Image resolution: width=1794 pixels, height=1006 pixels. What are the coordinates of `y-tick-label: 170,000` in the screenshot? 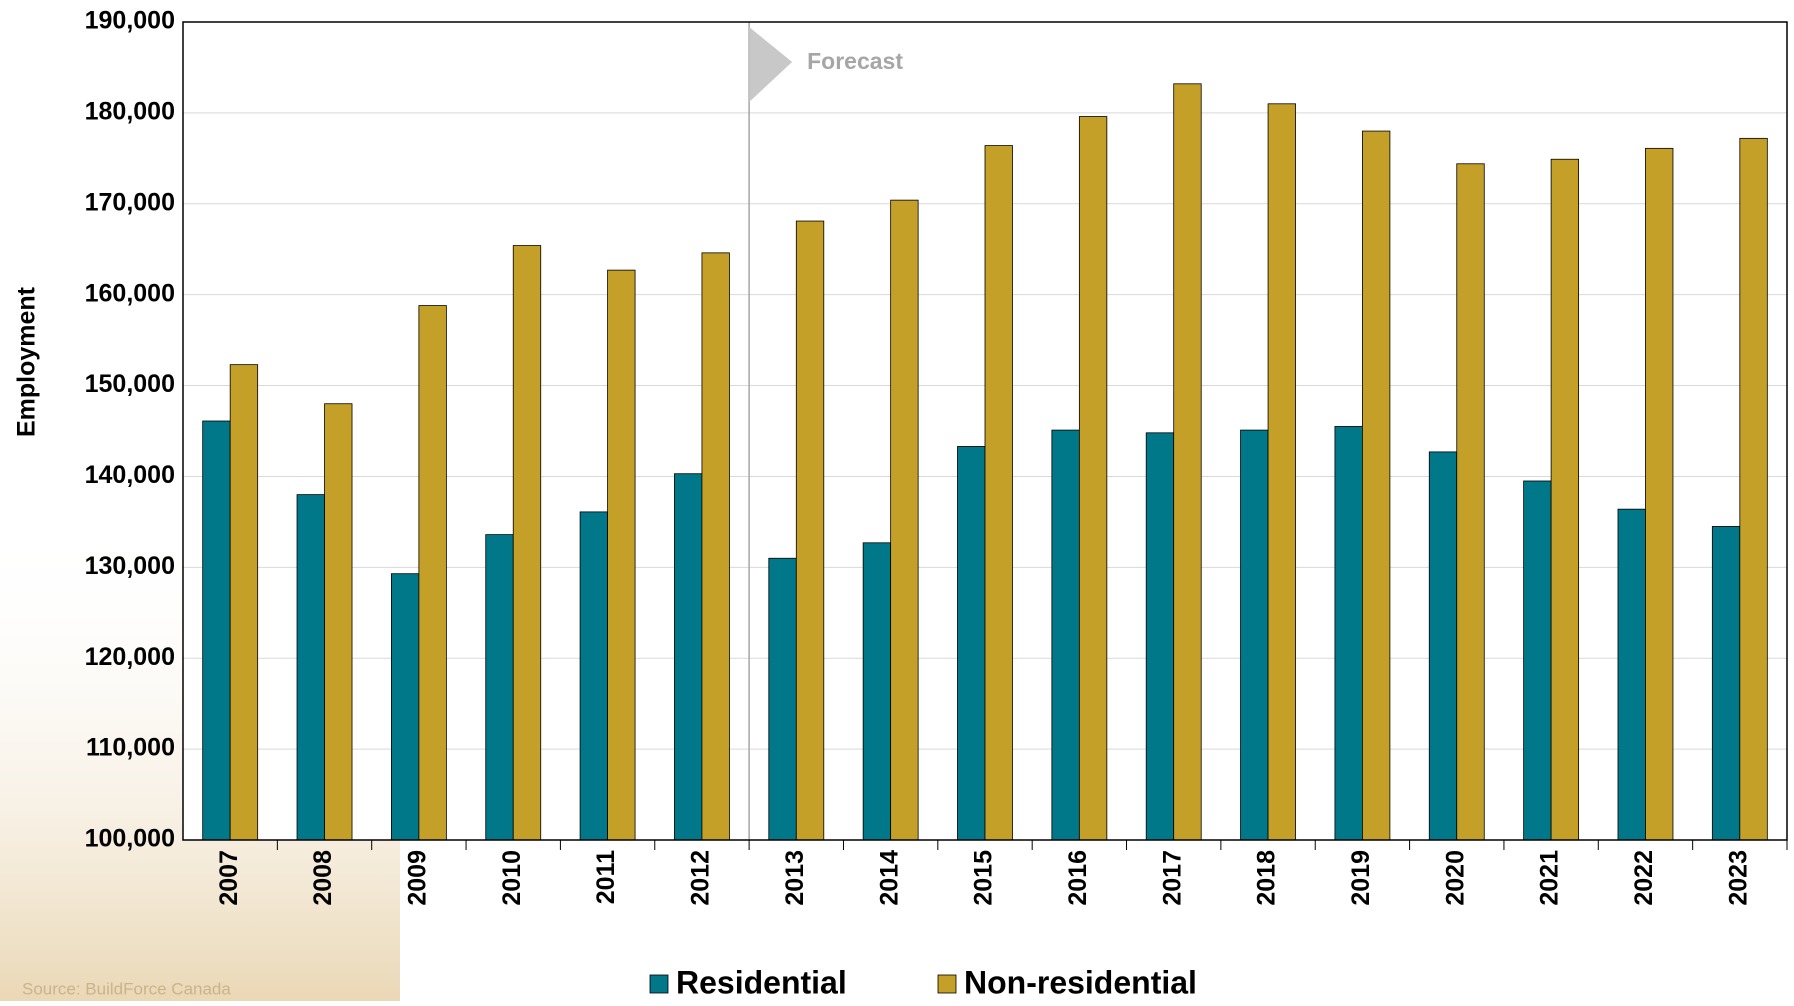 It's located at (130, 202).